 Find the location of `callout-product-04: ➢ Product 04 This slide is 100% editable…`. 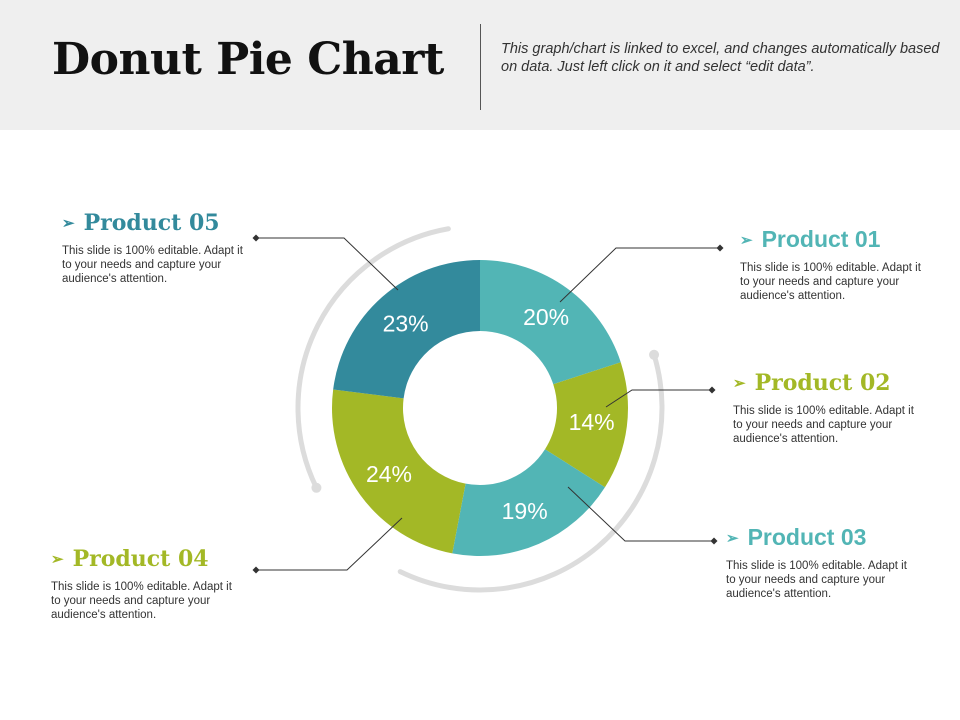

callout-product-04: ➢ Product 04 This slide is 100% editable… is located at coordinates (146, 584).